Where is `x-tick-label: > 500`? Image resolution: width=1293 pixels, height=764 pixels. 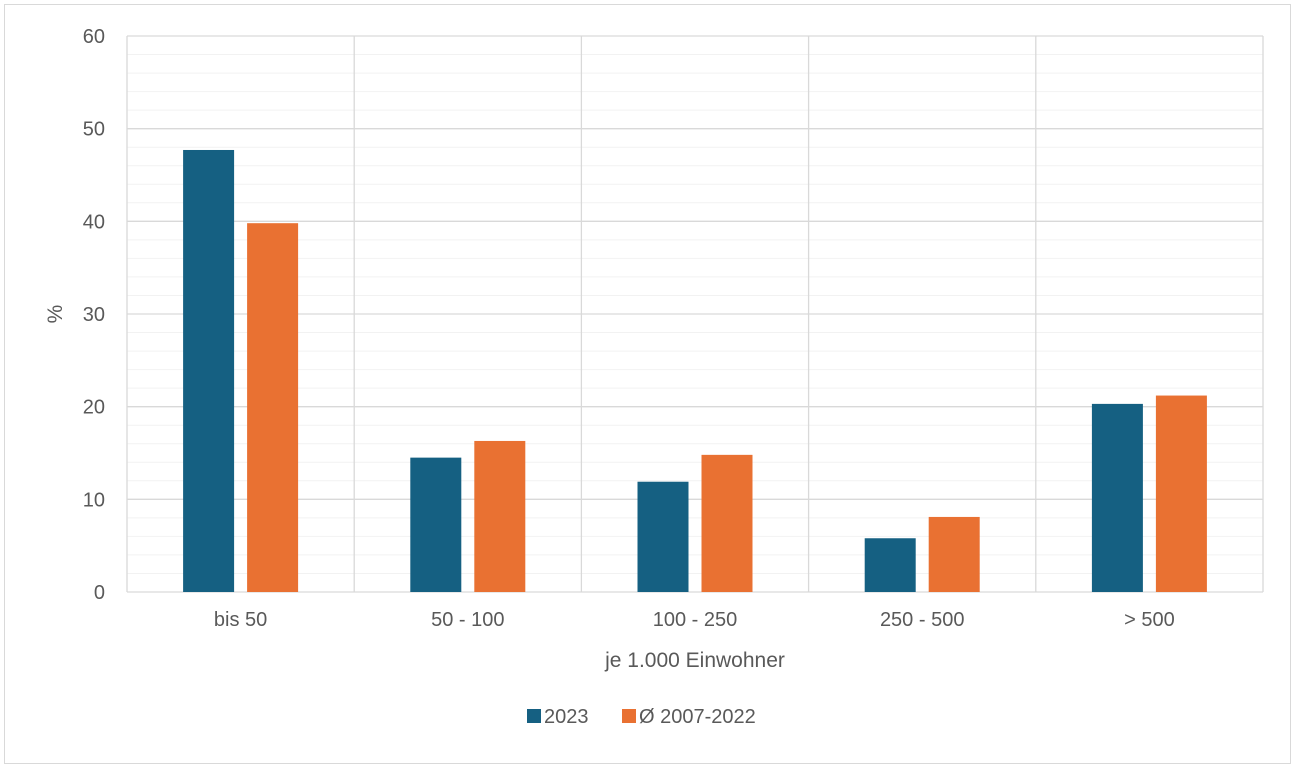
x-tick-label: > 500 is located at coordinates (1149, 620).